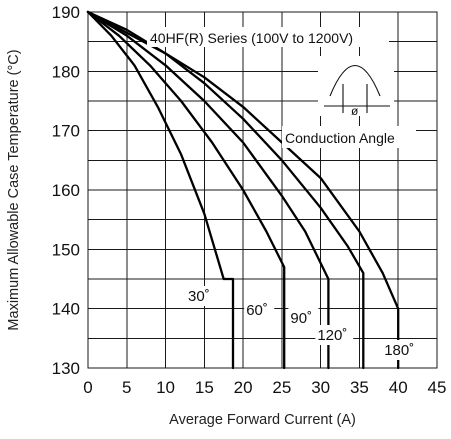  What do you see at coordinates (243, 387) in the screenshot?
I see `x-tick-label: 20` at bounding box center [243, 387].